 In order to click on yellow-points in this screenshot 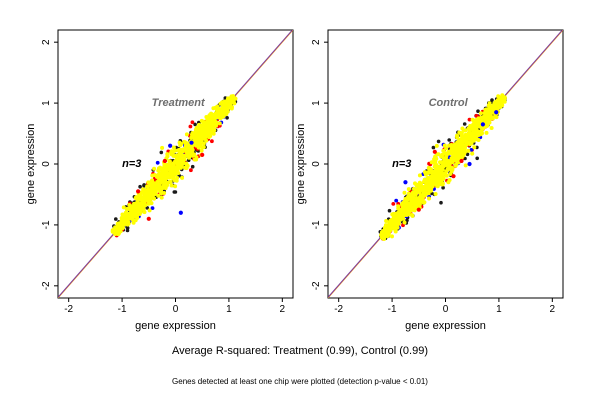, I will do `click(174, 165)`.